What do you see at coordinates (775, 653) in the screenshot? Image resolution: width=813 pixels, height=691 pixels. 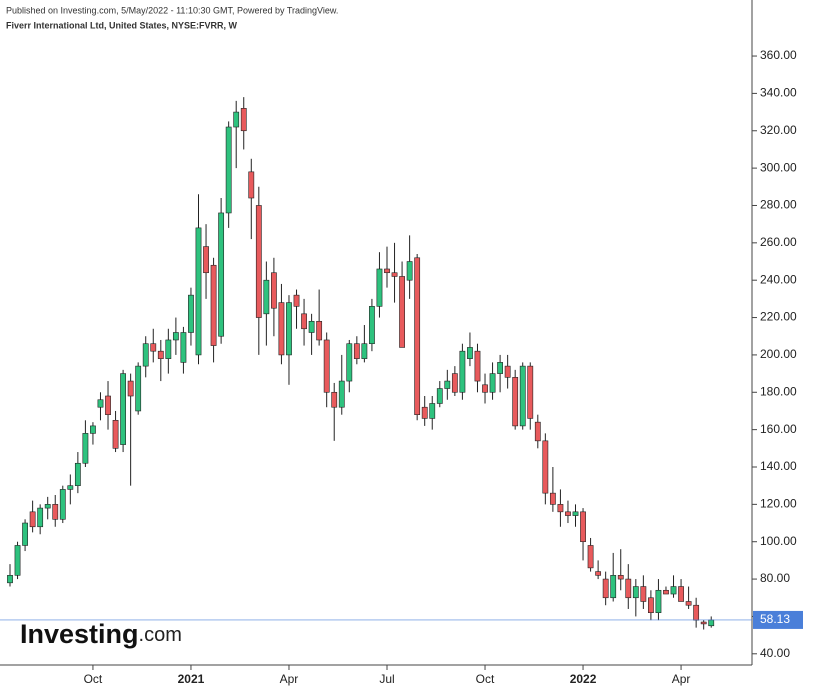 I see `y-tick-label: 40.00` at bounding box center [775, 653].